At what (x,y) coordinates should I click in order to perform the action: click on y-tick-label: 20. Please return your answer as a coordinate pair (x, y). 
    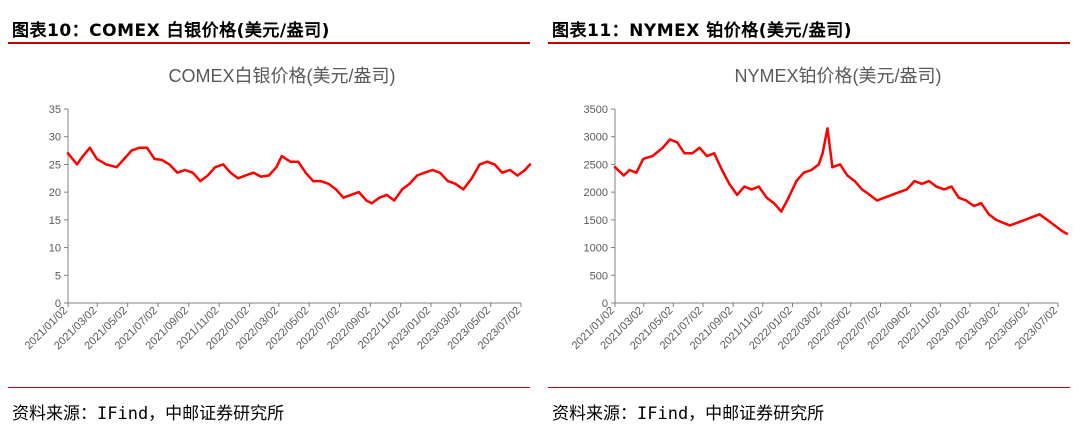
    Looking at the image, I should click on (55, 193).